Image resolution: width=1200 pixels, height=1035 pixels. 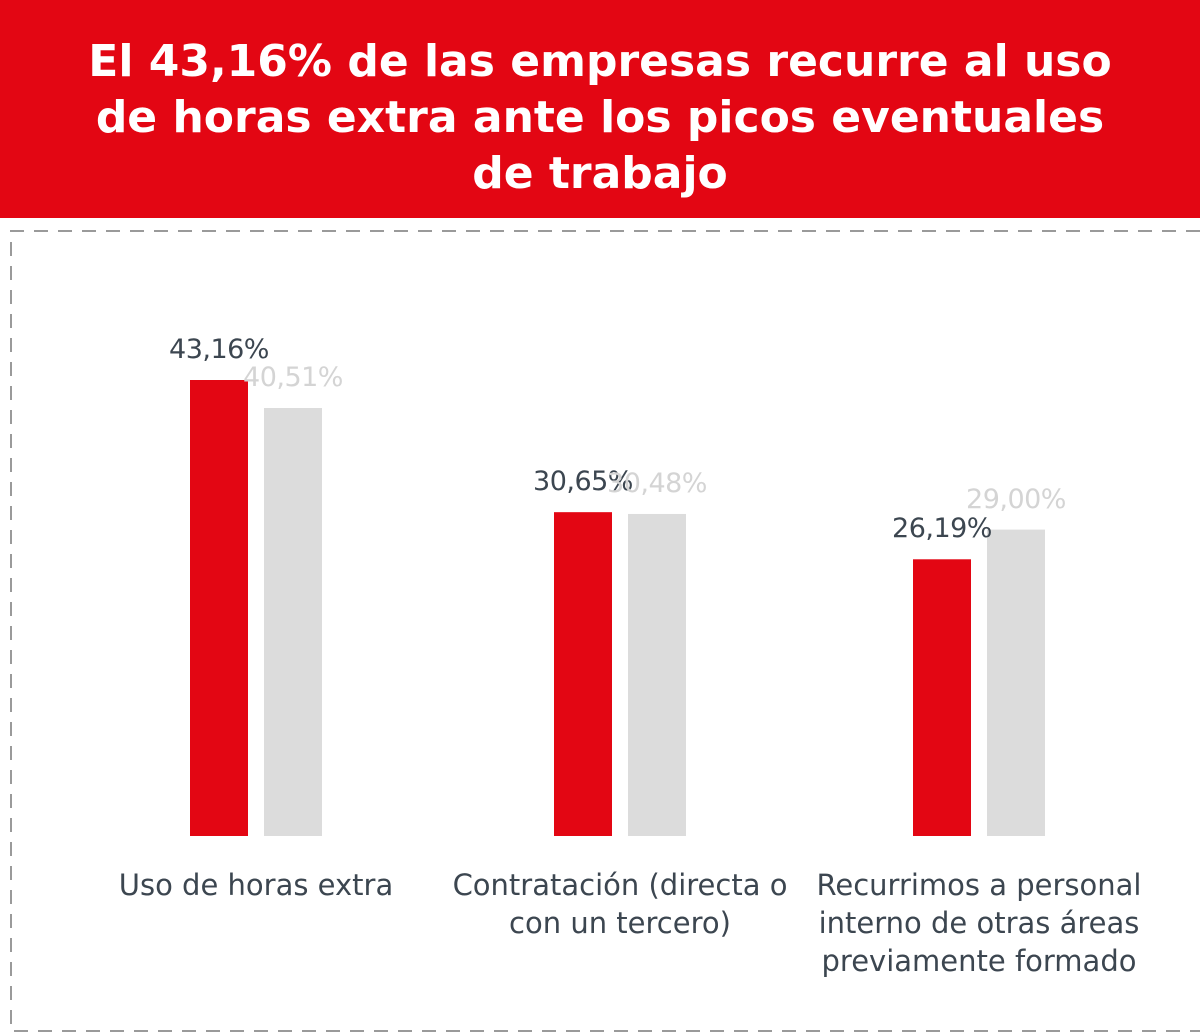 I want to click on x-tick-label: Uso de horas extra, so click(x=256, y=885).